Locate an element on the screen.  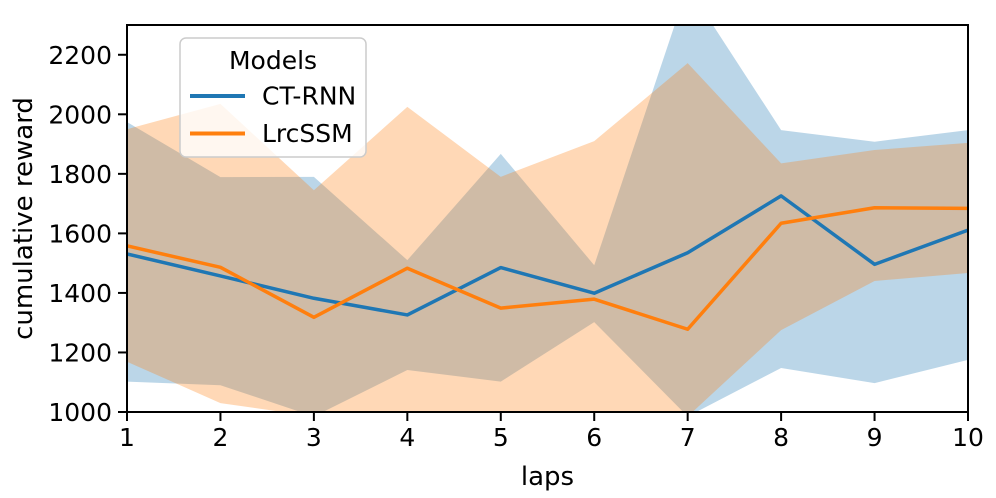
legend-item-ct-rnn: CT-RNN is located at coordinates (273, 96).